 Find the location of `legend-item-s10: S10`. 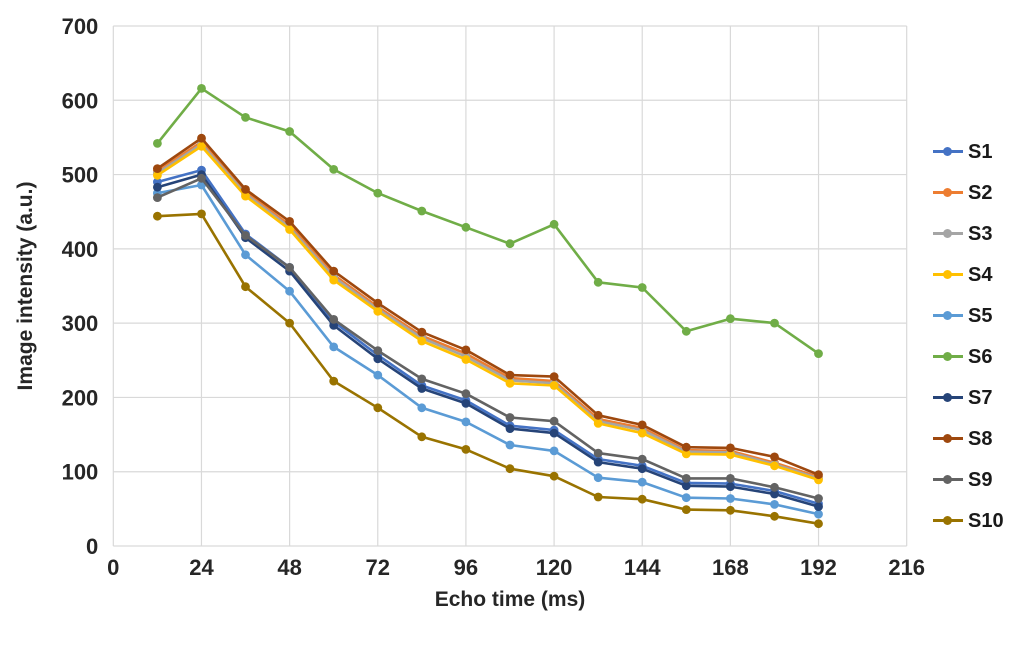

legend-item-s10: S10 is located at coordinates (968, 520).